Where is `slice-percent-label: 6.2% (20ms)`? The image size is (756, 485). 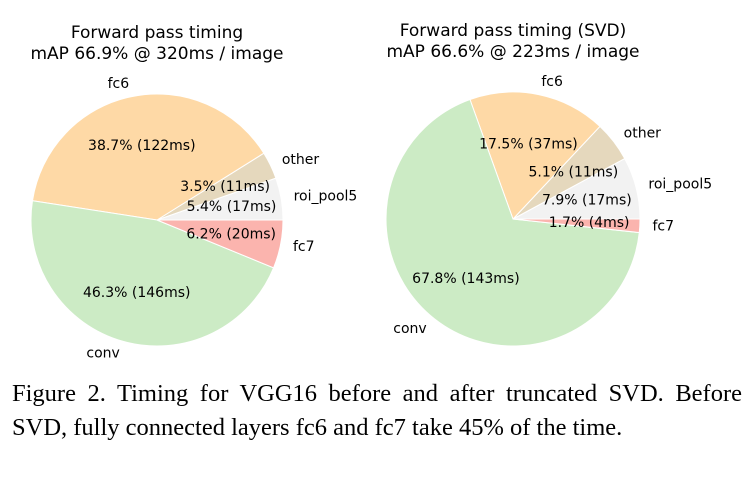
slice-percent-label: 6.2% (20ms) is located at coordinates (231, 235).